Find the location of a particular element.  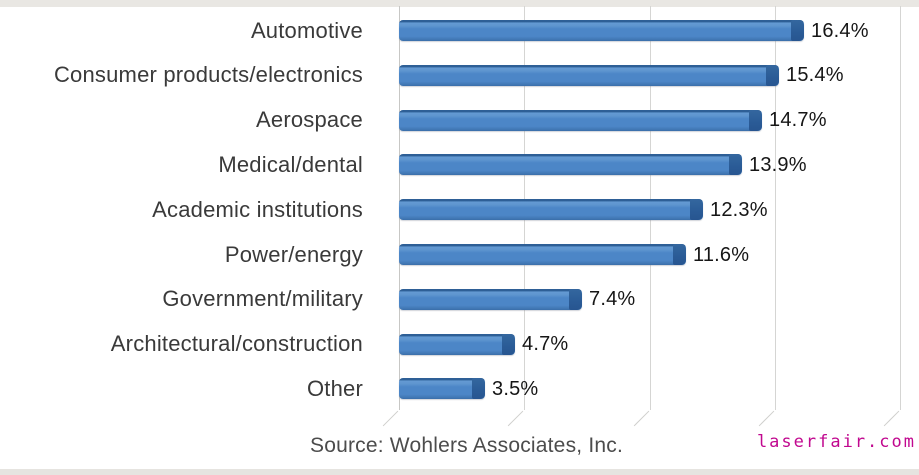

watermark-laserfair: laserfair.com is located at coordinates (836, 442).